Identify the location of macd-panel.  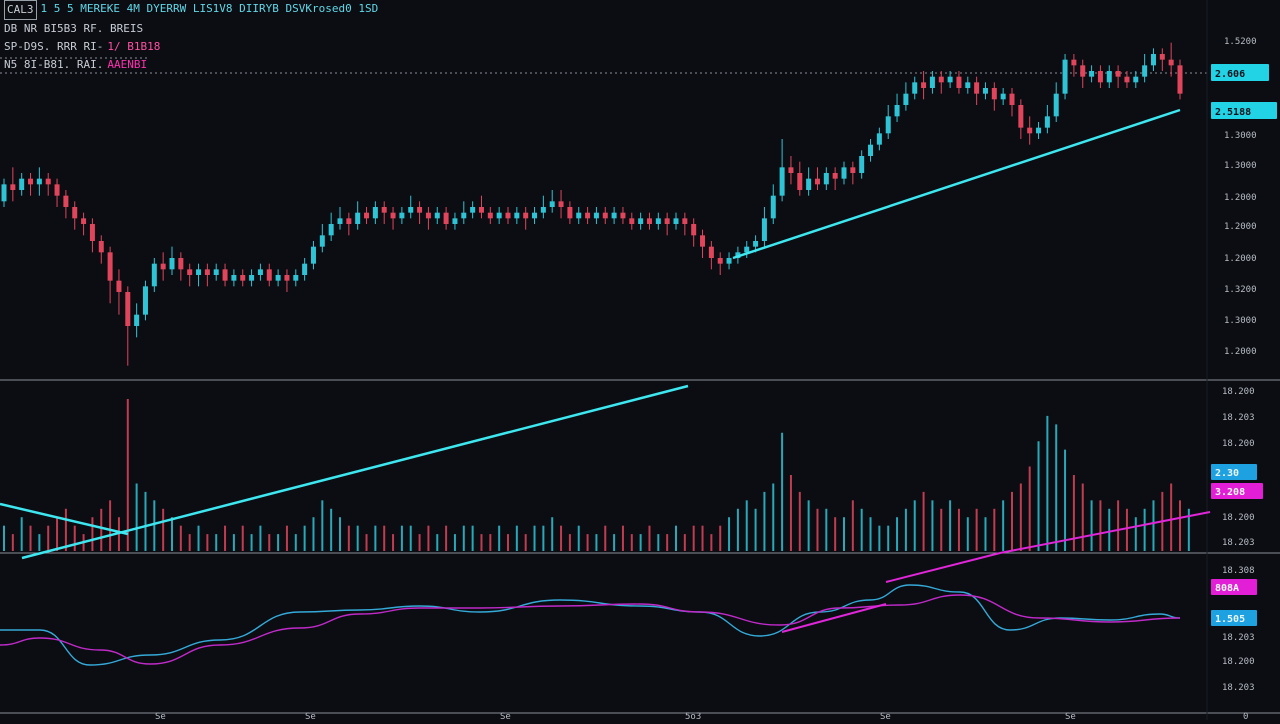
(590, 625).